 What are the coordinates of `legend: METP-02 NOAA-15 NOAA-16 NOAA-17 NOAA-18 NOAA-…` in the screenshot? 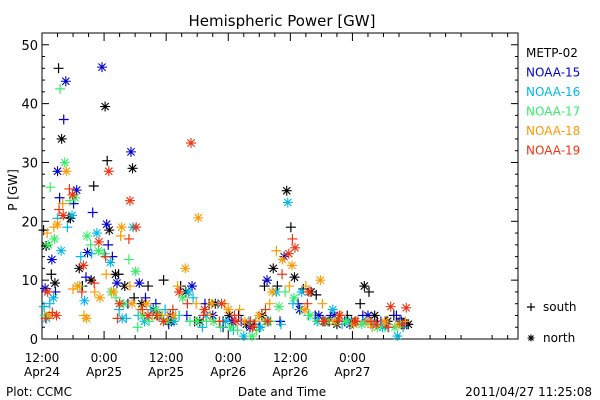 It's located at (553, 195).